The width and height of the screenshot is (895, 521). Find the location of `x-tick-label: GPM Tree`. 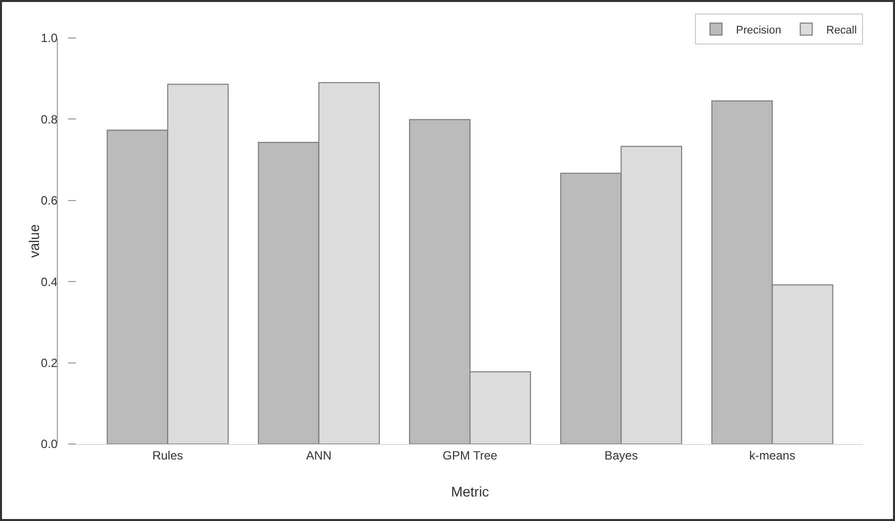

x-tick-label: GPM Tree is located at coordinates (470, 455).